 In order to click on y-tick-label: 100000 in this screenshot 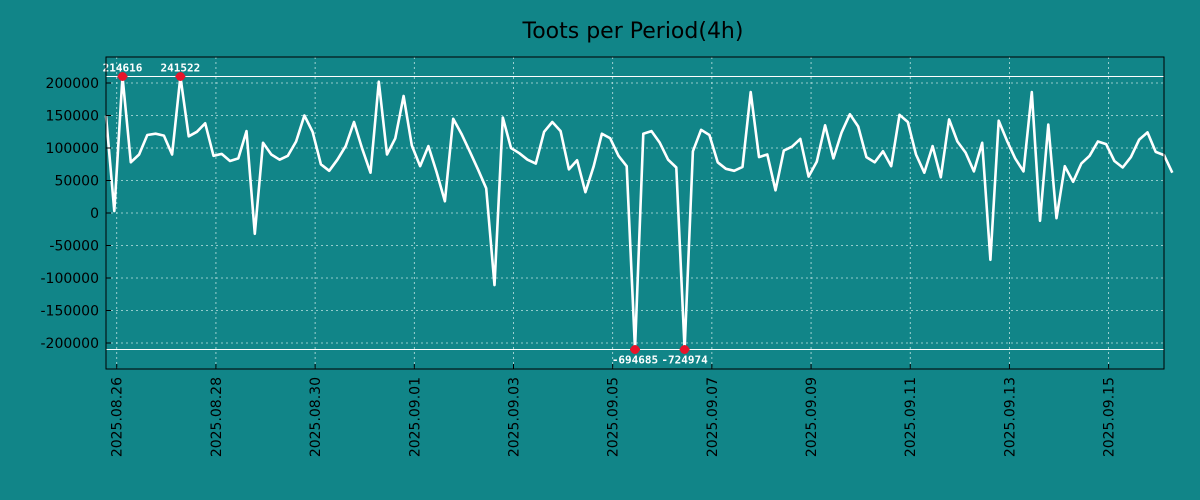, I will do `click(72, 149)`.